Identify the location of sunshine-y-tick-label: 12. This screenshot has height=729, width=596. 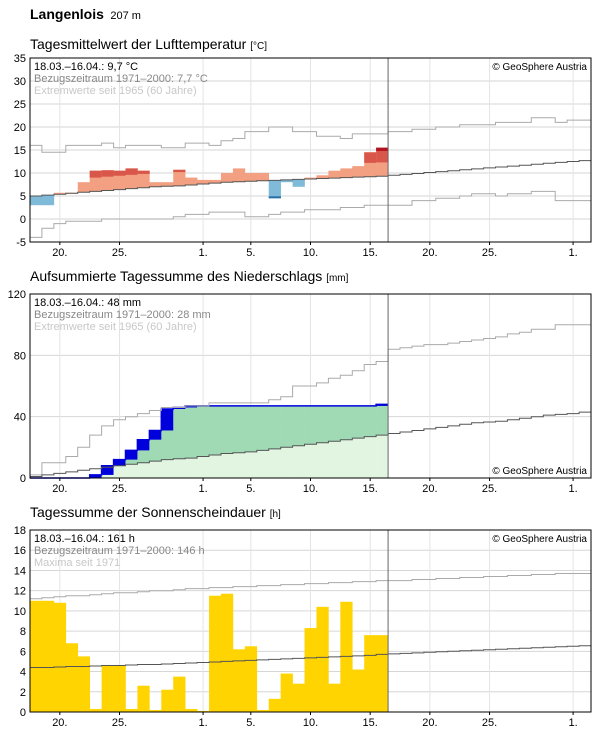
(20, 592).